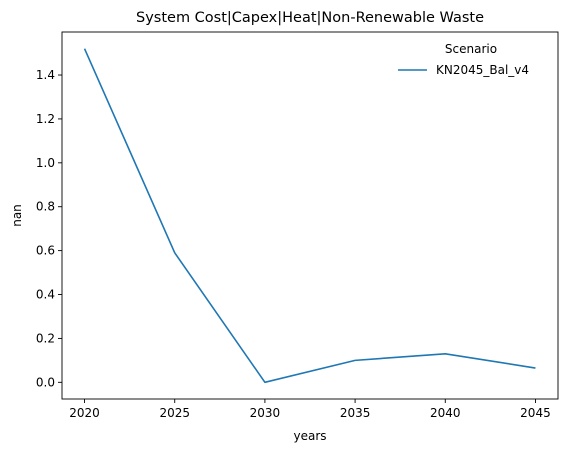 The height and width of the screenshot is (453, 567). Describe the element at coordinates (445, 413) in the screenshot. I see `x-tick-label: 2040` at that location.